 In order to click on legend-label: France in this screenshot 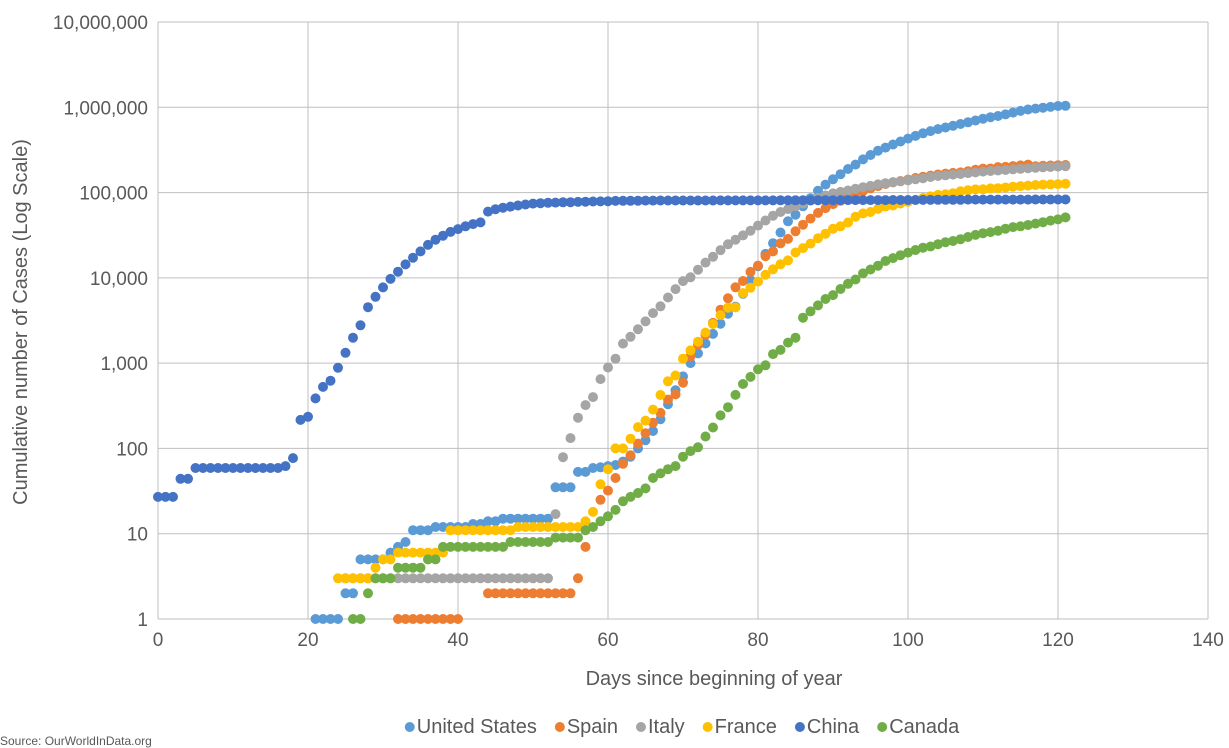, I will do `click(746, 727)`.